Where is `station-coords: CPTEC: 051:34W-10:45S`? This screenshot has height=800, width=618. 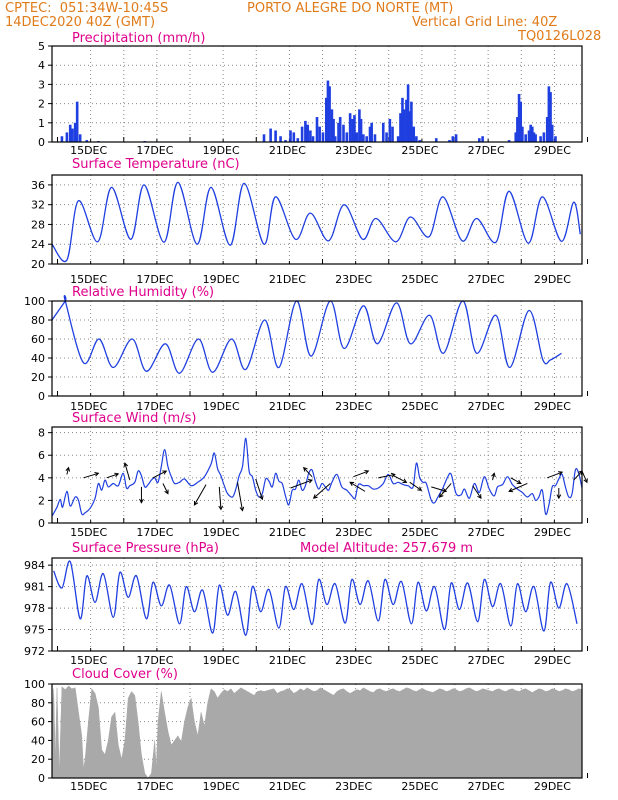 station-coords: CPTEC: 051:34W-10:45S is located at coordinates (87, 8).